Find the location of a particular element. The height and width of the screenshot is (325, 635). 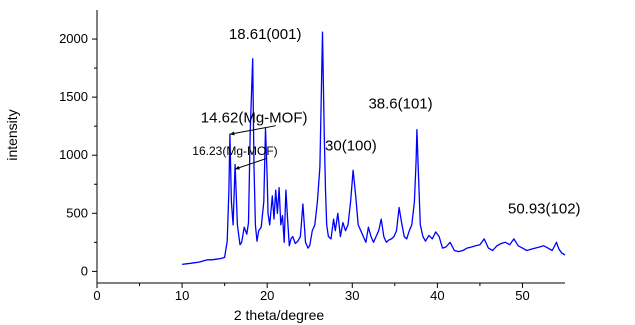

y-tick-label: 1500 is located at coordinates (73, 96).